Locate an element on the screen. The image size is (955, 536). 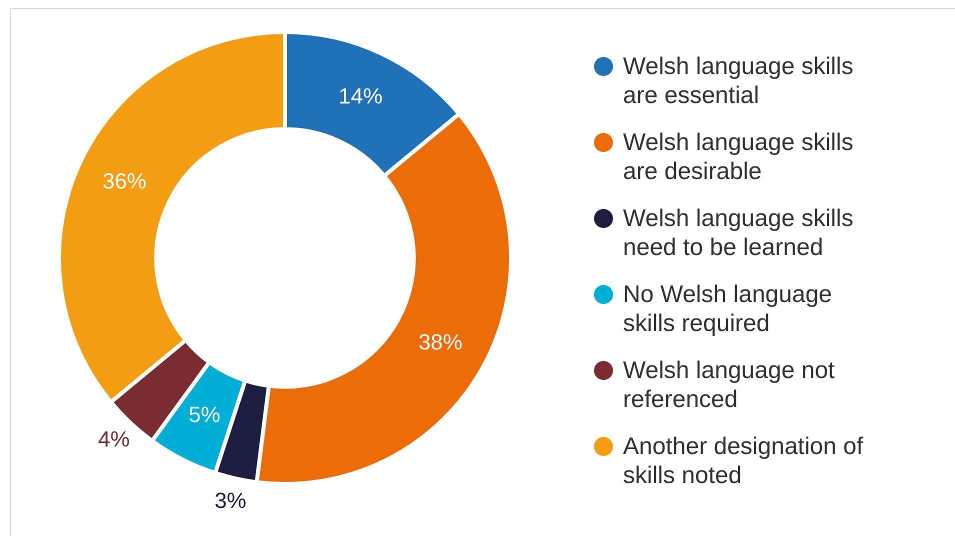
legend-label: Welsh language not referenced is located at coordinates (729, 385).